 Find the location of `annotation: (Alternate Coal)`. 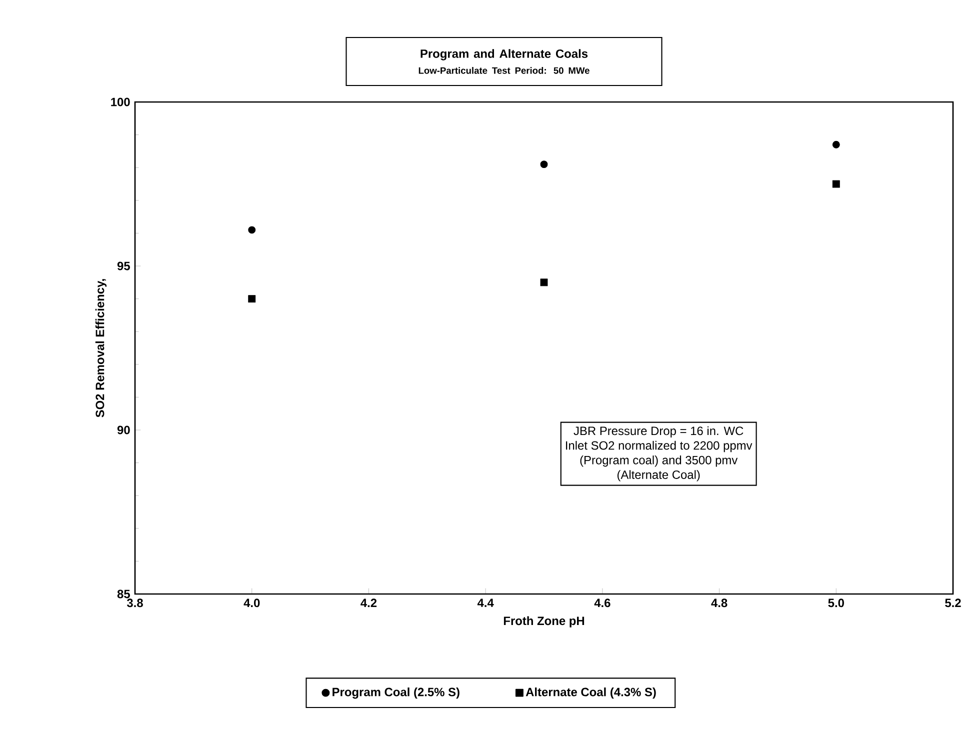

annotation: (Alternate Coal) is located at coordinates (658, 476).